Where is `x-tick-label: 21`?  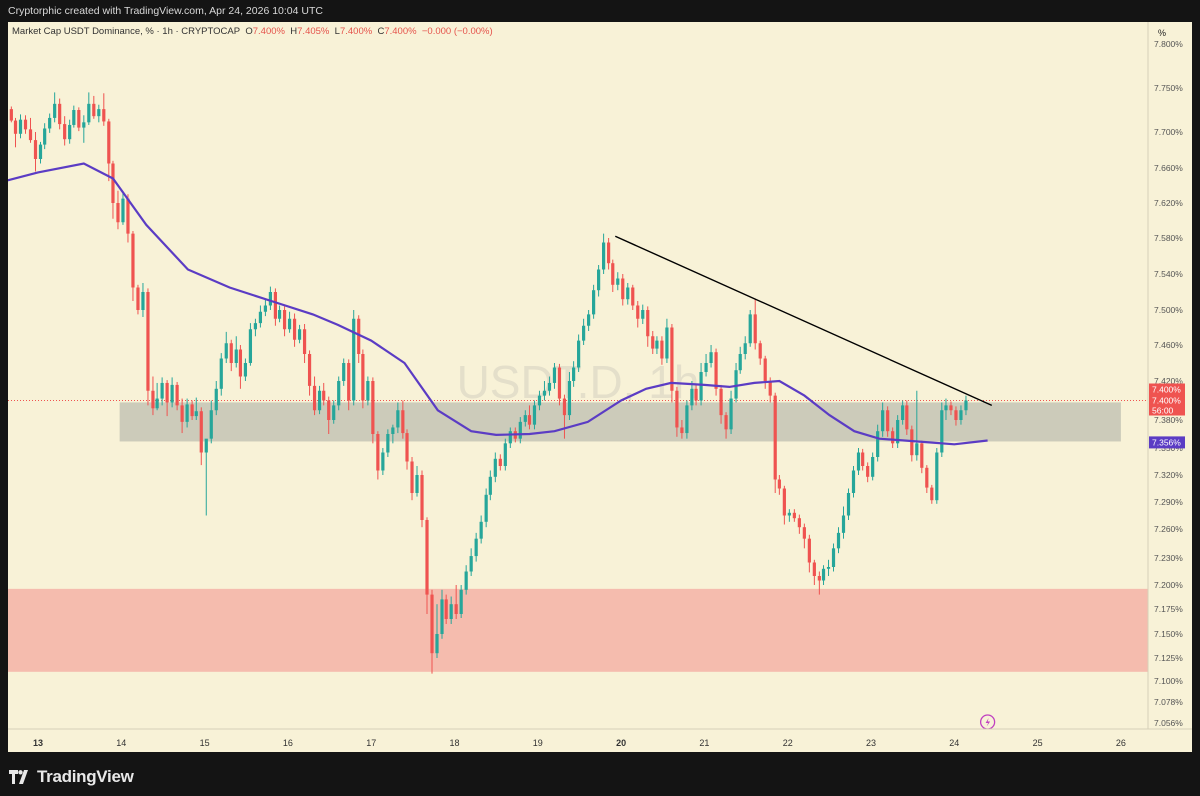 x-tick-label: 21 is located at coordinates (704, 743).